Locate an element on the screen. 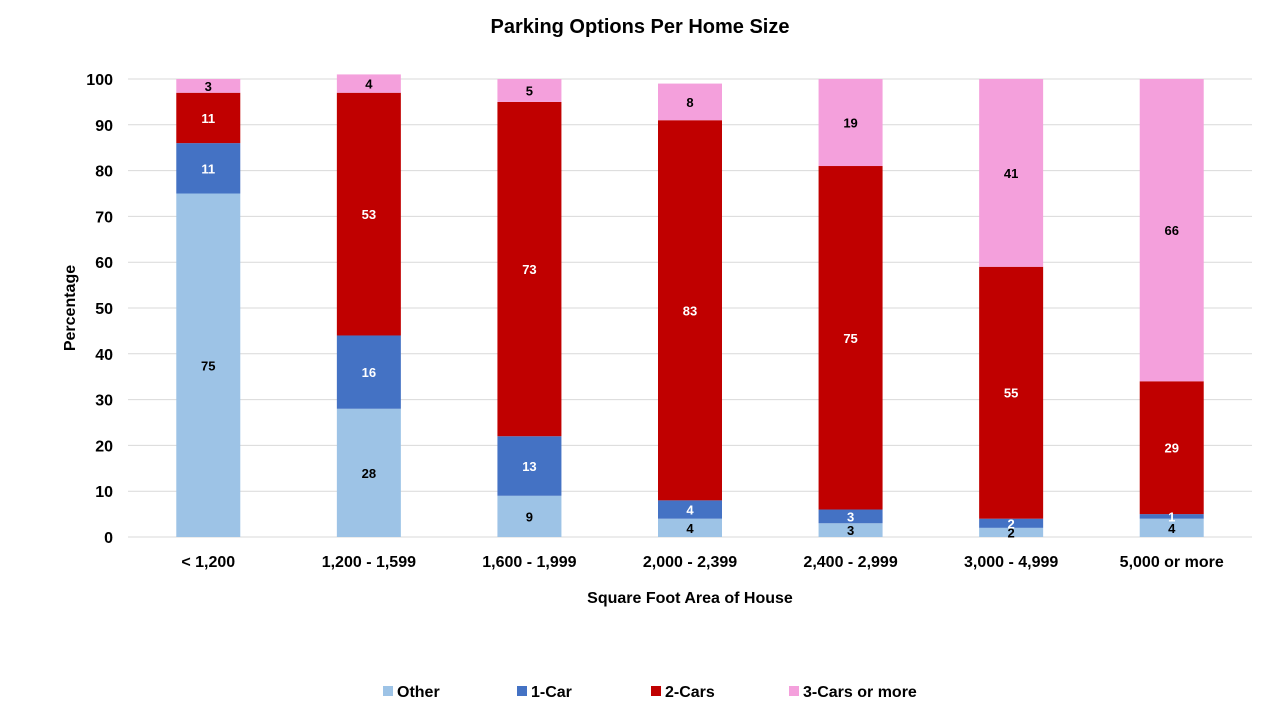 This screenshot has height=720, width=1280. chart-title: Parking Options Per Home Size is located at coordinates (640, 27).